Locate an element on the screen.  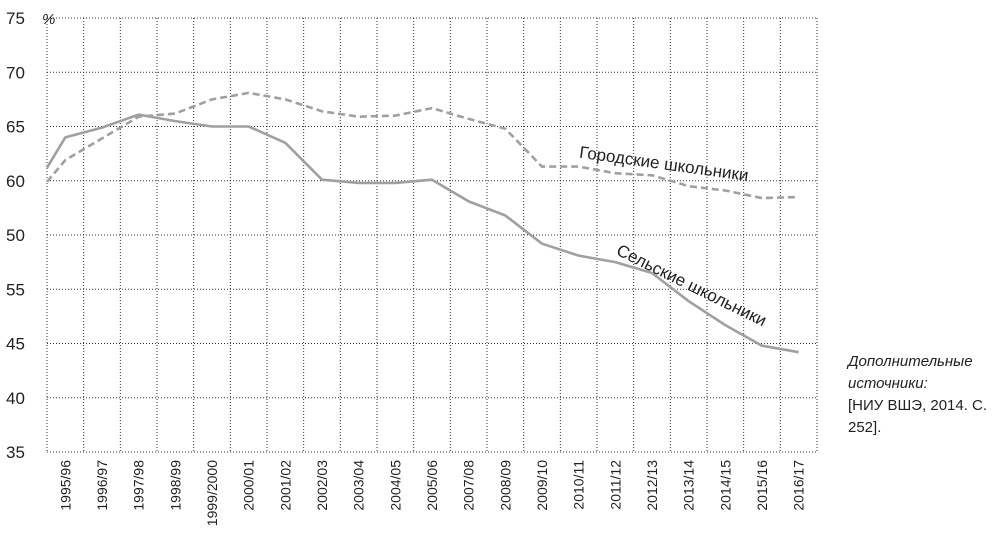
y-tick-label: 35 is located at coordinates (15, 452).